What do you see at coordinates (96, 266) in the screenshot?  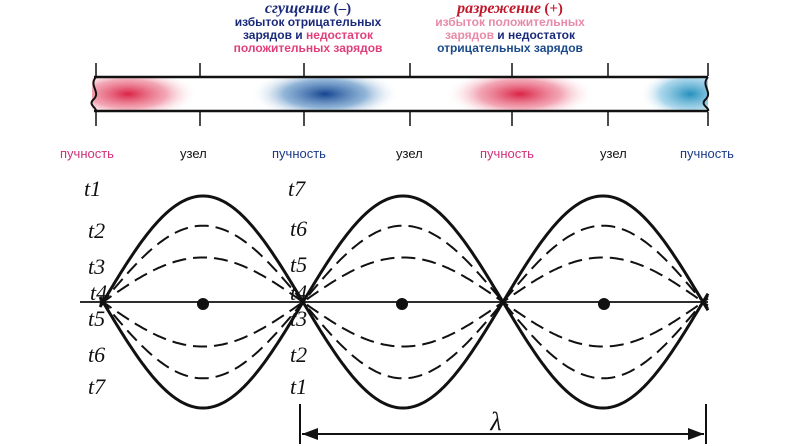 I see `time-label-left-3: t3` at bounding box center [96, 266].